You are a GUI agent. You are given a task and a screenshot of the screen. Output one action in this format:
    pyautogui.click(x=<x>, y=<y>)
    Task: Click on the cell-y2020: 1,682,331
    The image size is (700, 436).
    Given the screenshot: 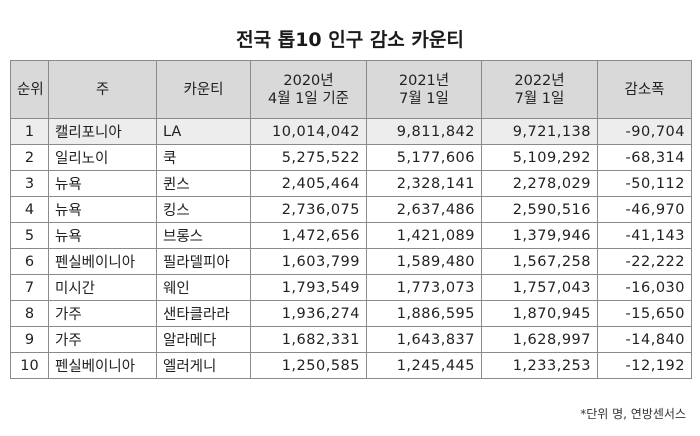 What is the action you would take?
    pyautogui.click(x=308, y=339)
    